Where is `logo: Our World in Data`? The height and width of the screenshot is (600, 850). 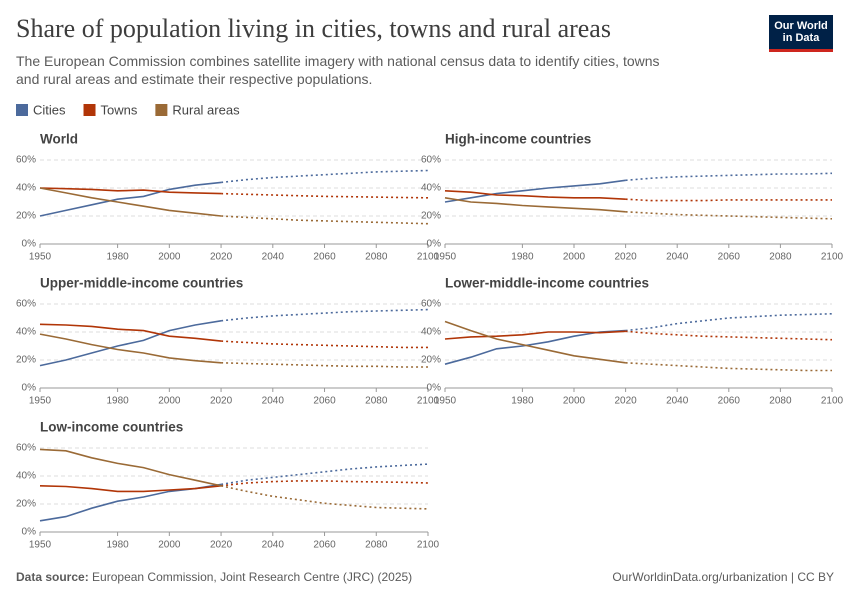
logo: Our World in Data is located at coordinates (801, 32).